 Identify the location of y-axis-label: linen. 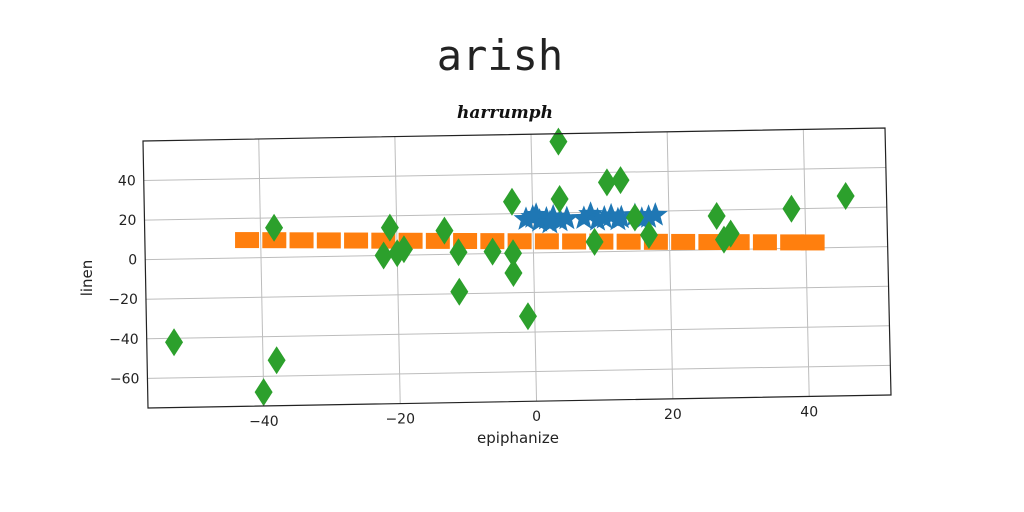
(87, 278).